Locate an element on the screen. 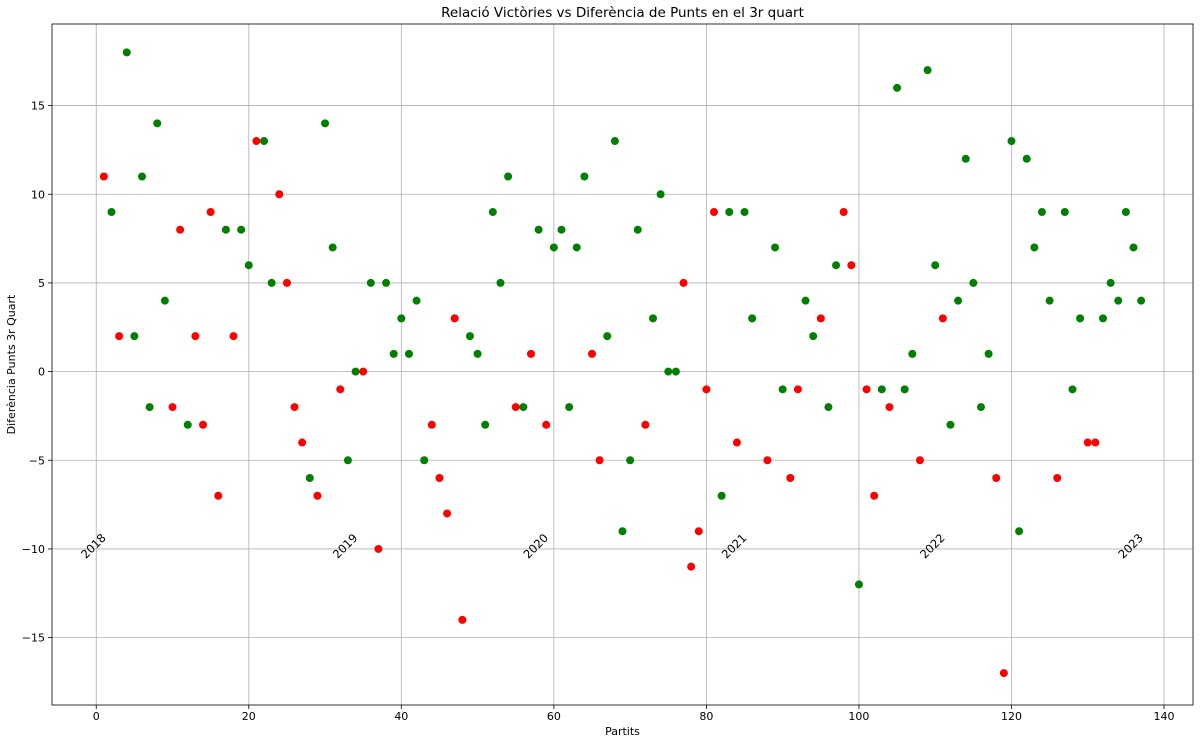 This screenshot has width=1200, height=744. year-annotation: 2023 is located at coordinates (1130, 546).